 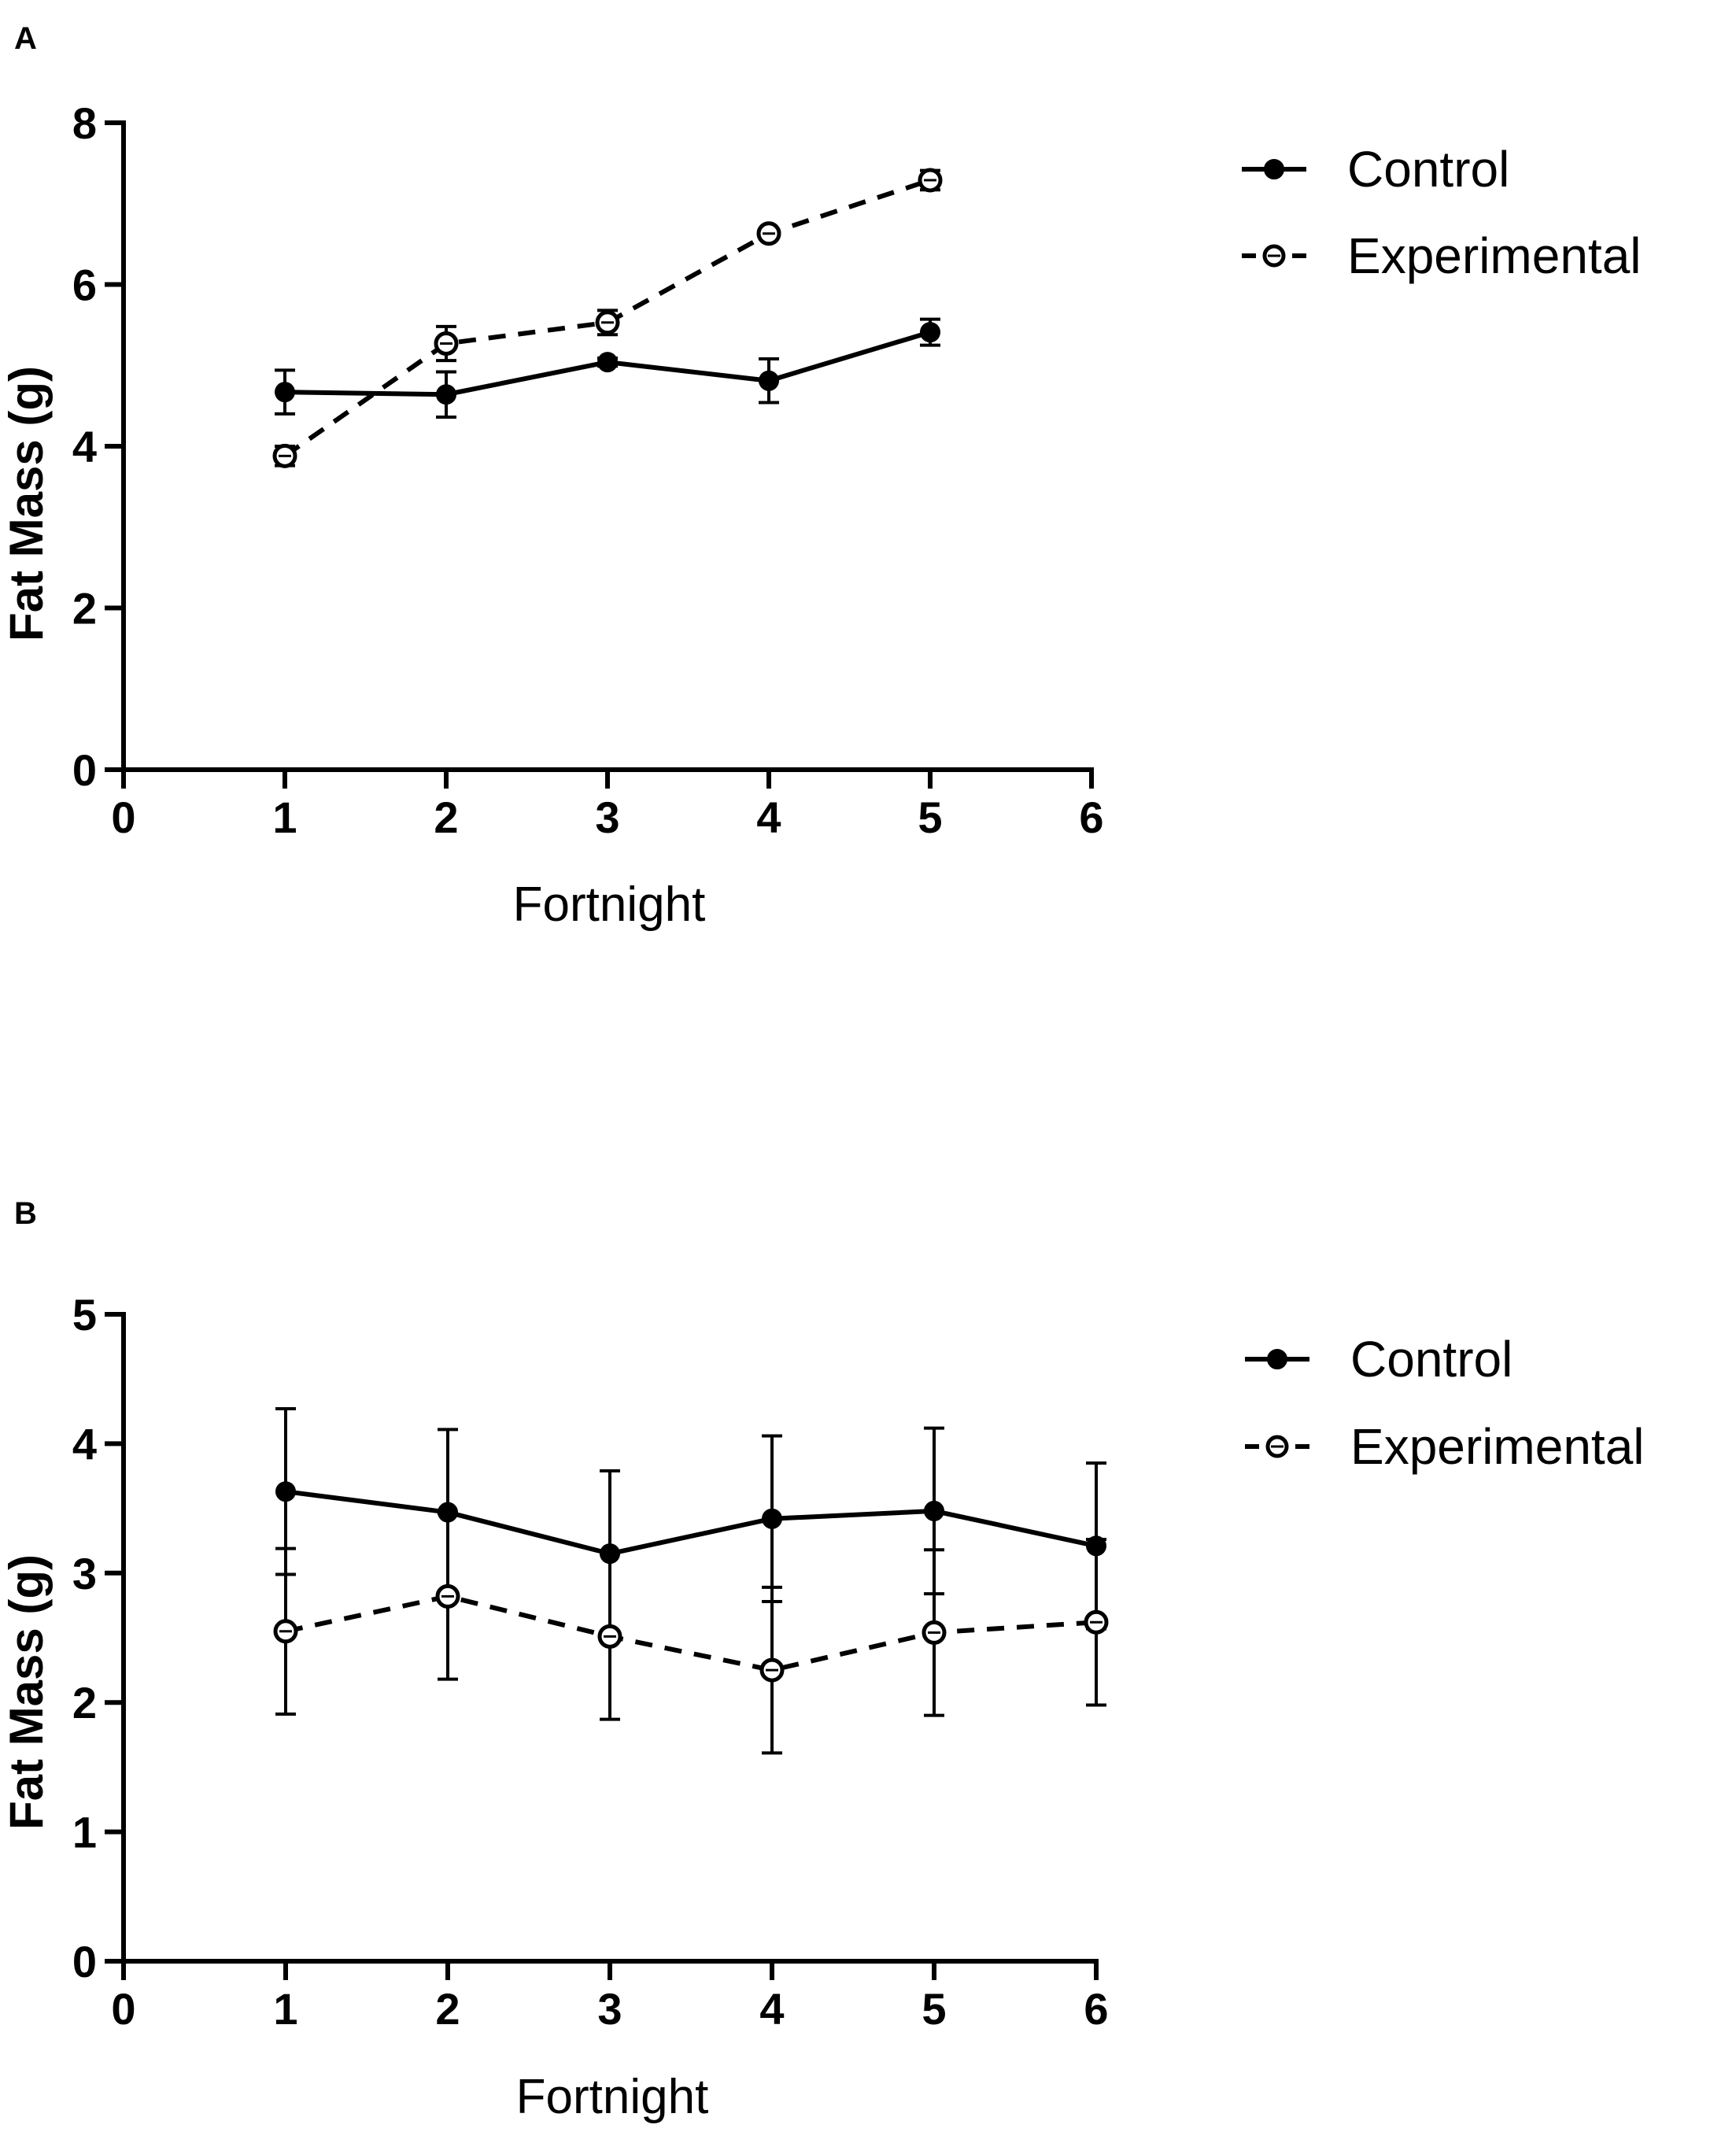 I want to click on panel-a-x-tick-label: 0, so click(x=123, y=817).